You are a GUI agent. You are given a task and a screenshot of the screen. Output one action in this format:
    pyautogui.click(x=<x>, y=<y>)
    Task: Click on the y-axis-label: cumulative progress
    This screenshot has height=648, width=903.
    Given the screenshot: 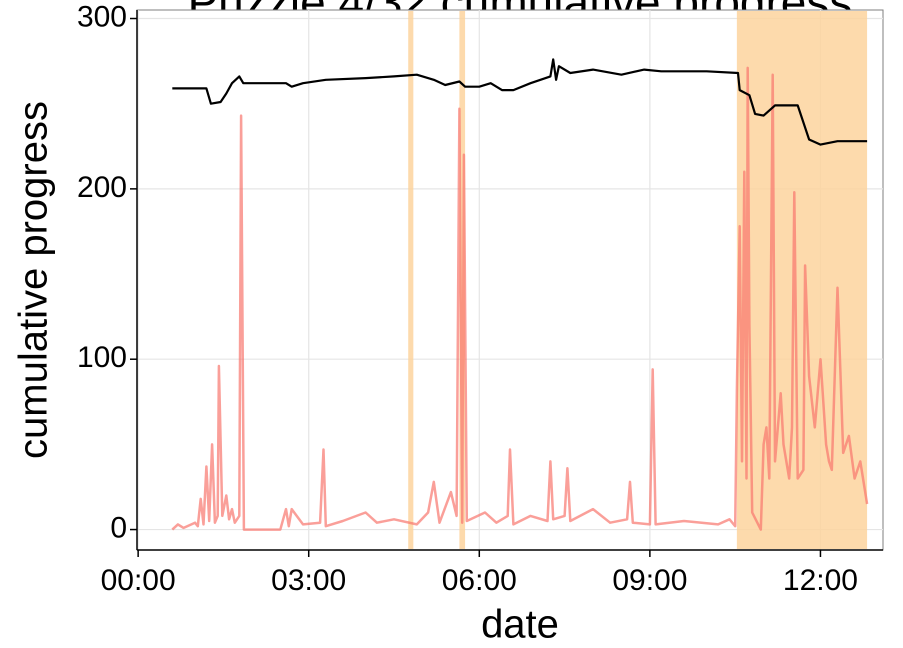 What is the action you would take?
    pyautogui.click(x=34, y=280)
    